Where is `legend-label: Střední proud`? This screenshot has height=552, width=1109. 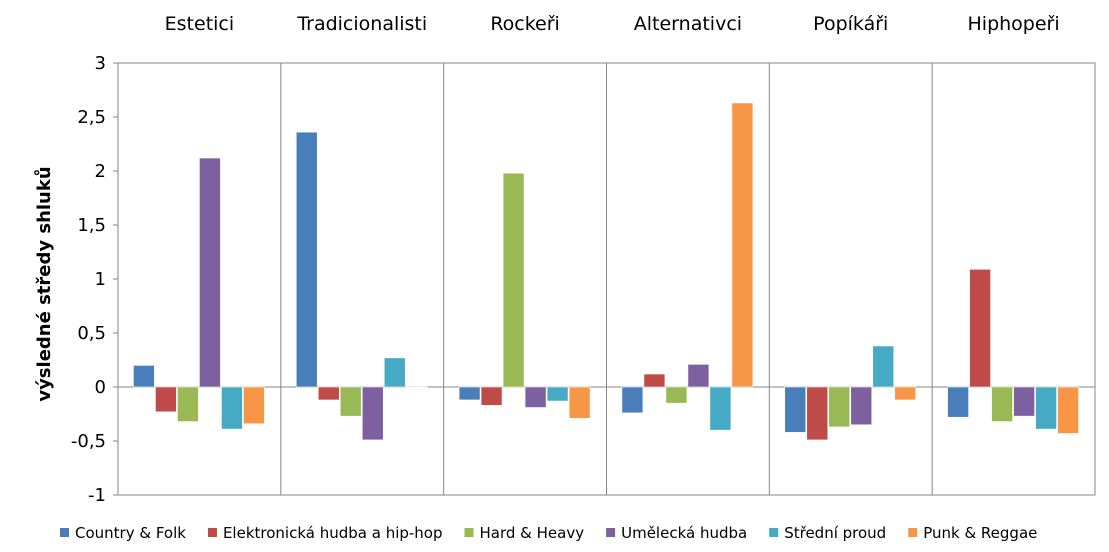 legend-label: Střední proud is located at coordinates (835, 533).